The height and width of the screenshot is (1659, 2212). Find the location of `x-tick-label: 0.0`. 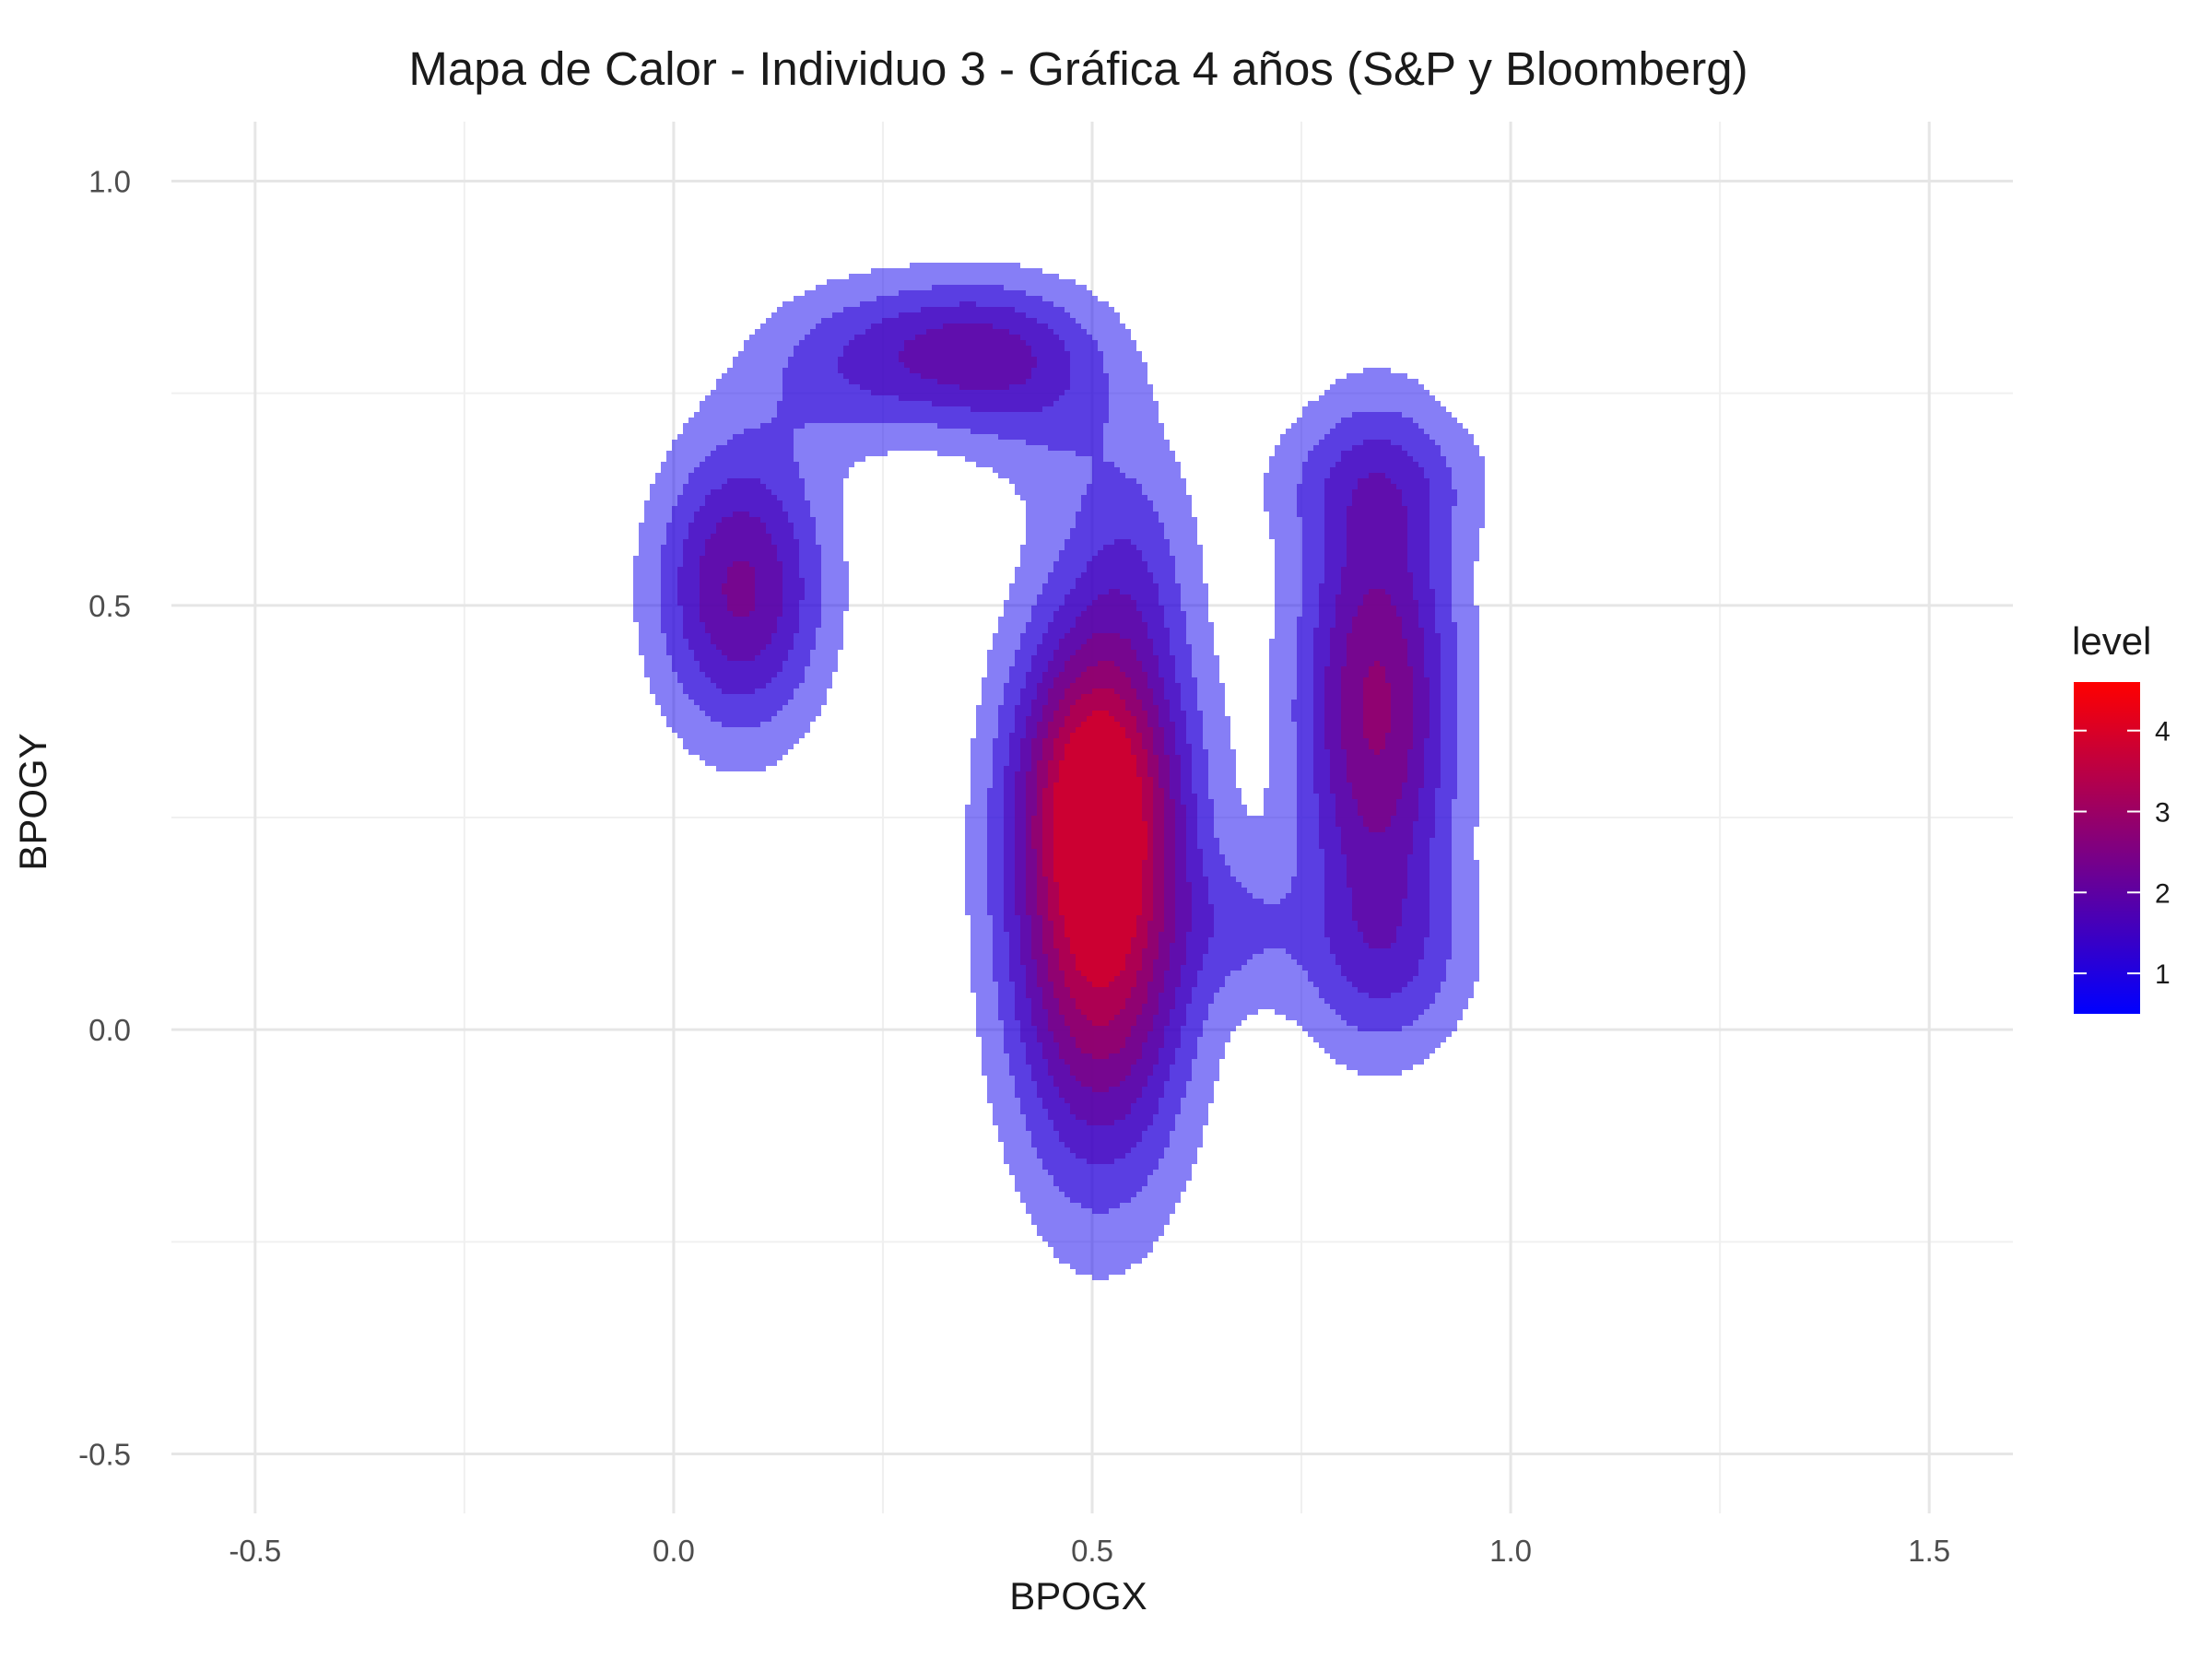

x-tick-label: 0.0 is located at coordinates (674, 1551).